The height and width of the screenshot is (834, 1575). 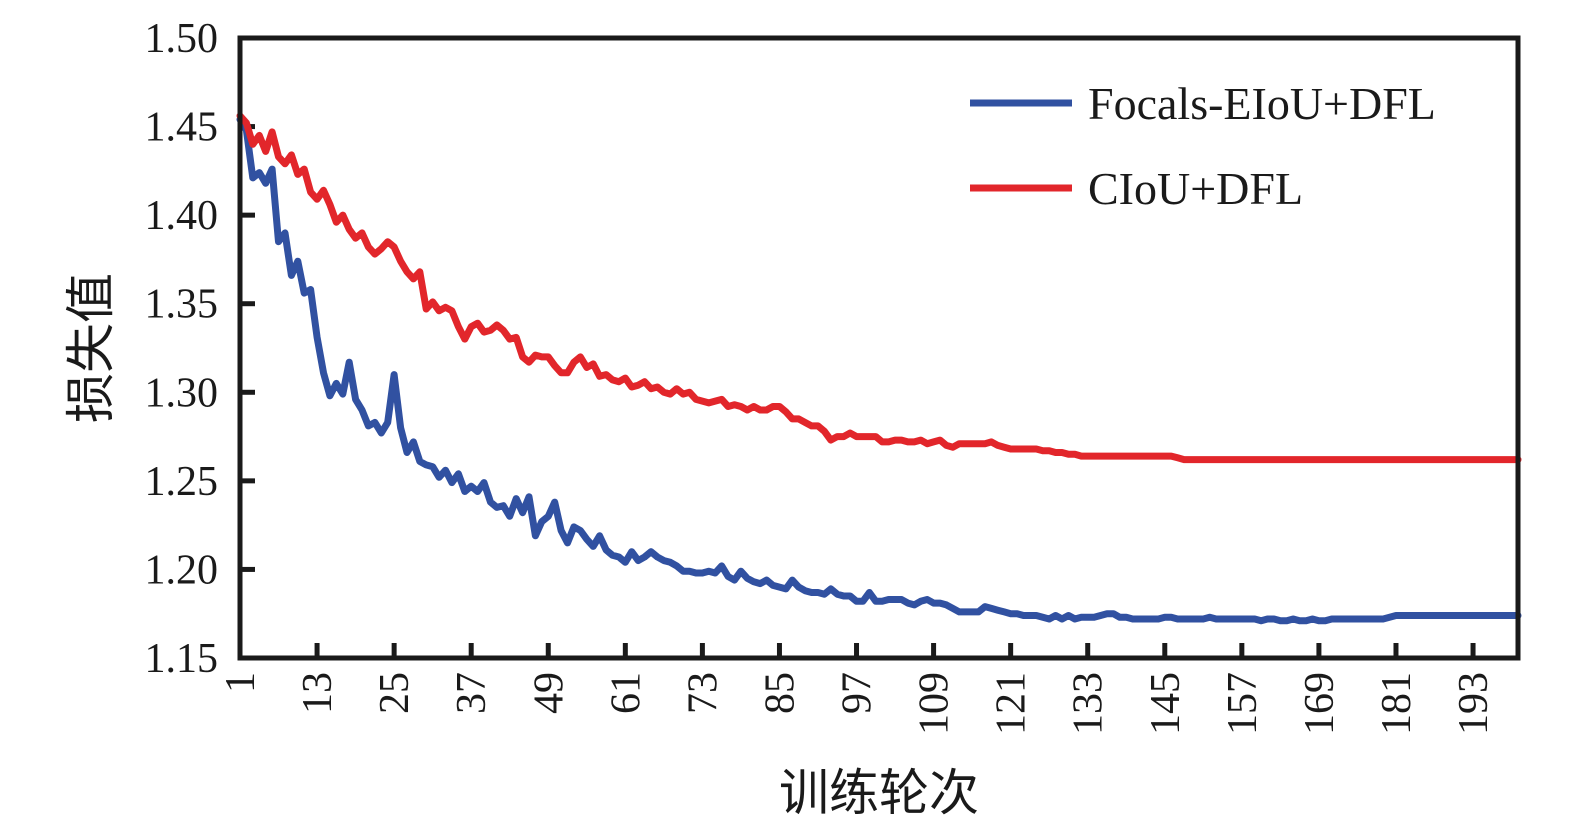 I want to click on x-tick-label-121: 121, so click(x=1012, y=703).